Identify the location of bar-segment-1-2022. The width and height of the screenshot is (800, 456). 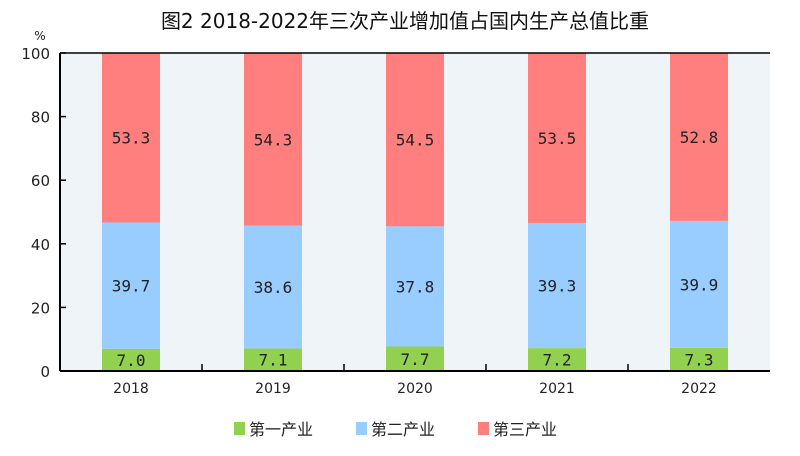
(699, 359).